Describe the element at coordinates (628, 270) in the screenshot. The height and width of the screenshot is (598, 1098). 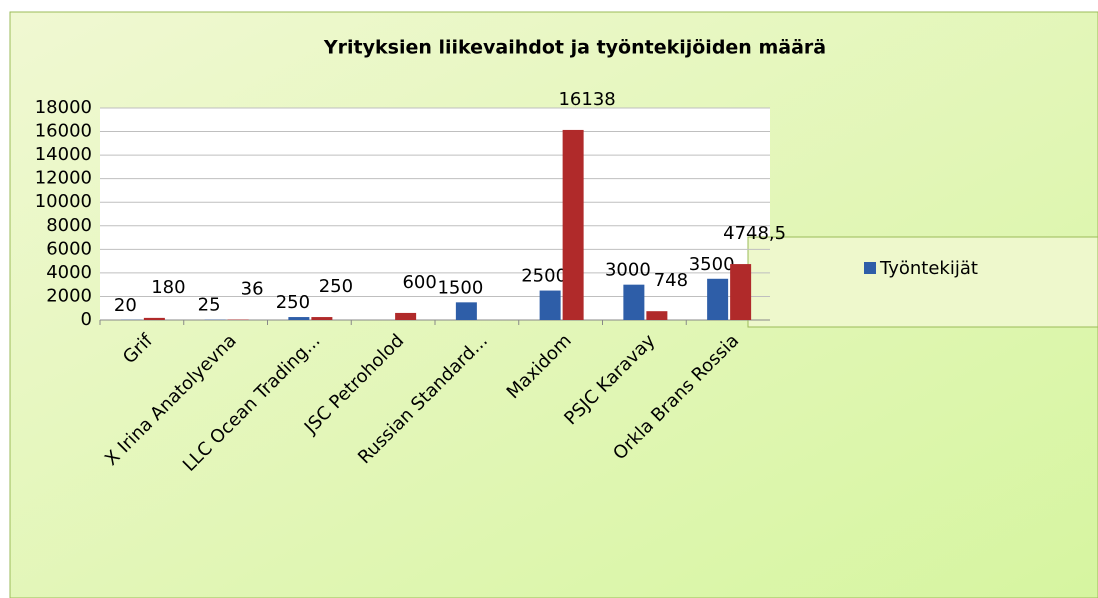
I see `data-label: 3000` at that location.